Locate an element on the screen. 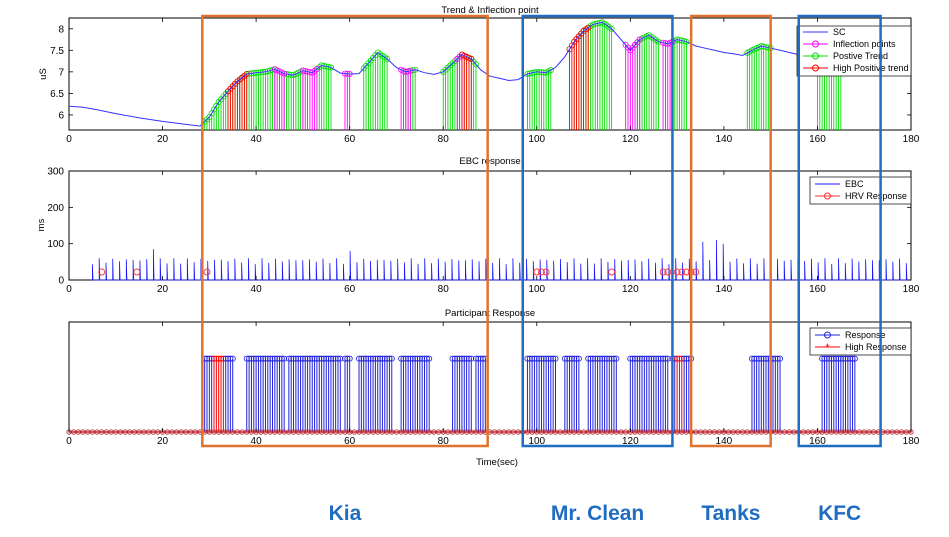 The image size is (949, 537). response-legend: Response * High Response is located at coordinates (860, 341).